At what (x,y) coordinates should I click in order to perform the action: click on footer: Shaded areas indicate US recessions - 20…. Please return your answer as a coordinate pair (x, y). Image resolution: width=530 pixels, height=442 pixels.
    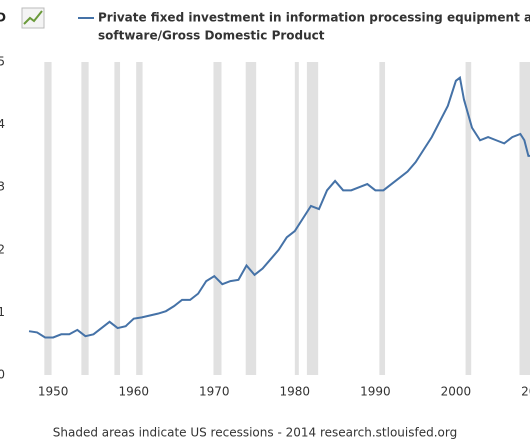
    Looking at the image, I should click on (255, 433).